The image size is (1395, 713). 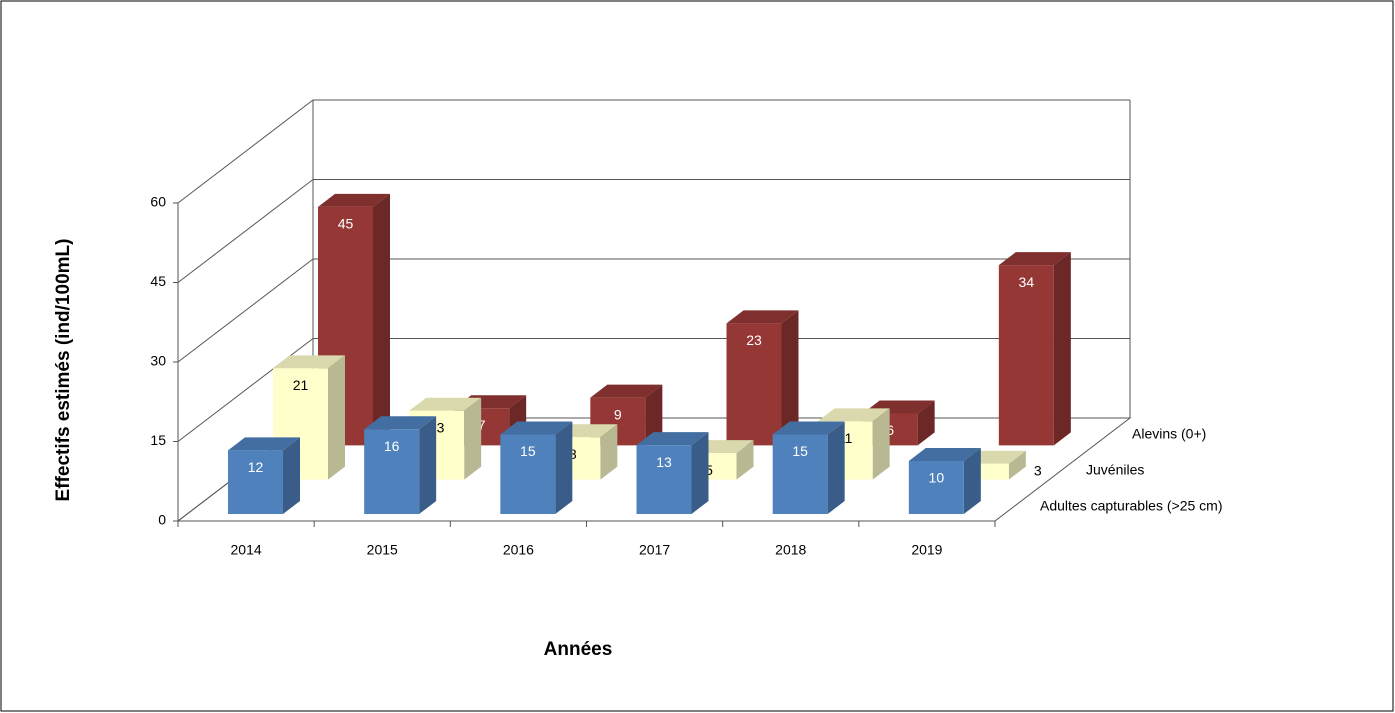 I want to click on y-tick-label: 0, so click(x=162, y=520).